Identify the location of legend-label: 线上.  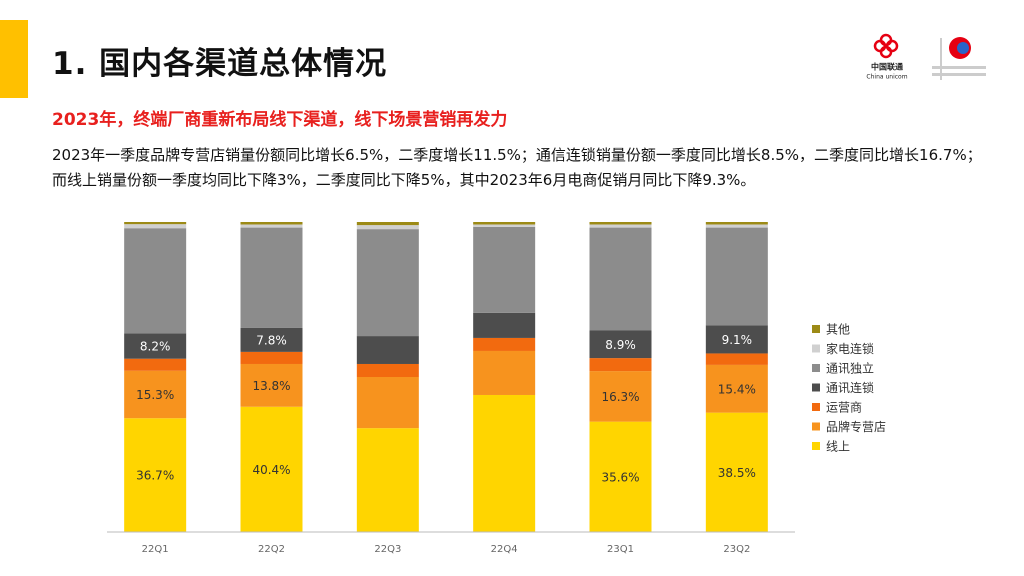
(838, 447).